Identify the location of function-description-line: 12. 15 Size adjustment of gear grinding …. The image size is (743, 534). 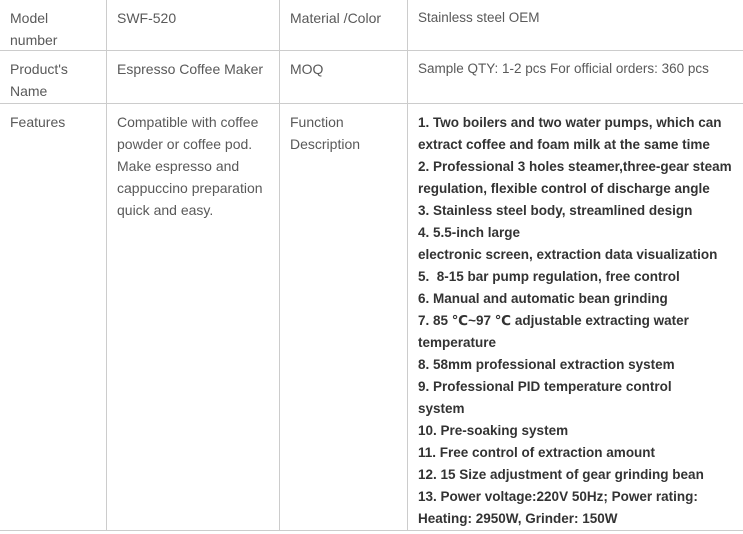
(561, 474).